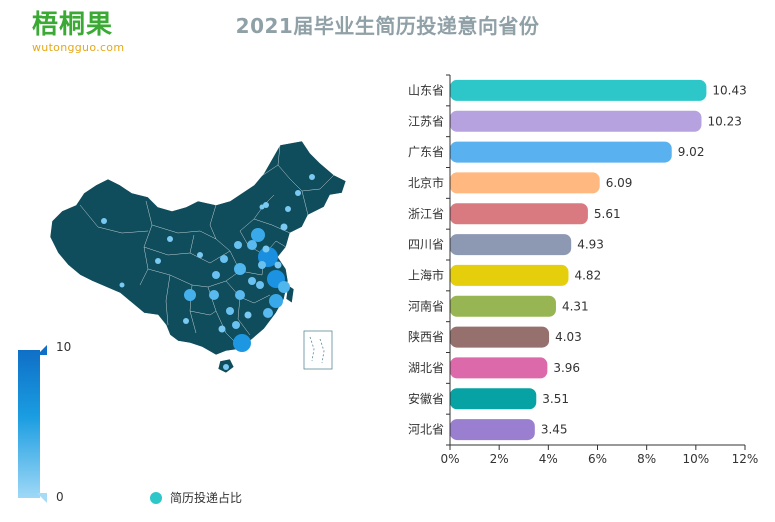  Describe the element at coordinates (695, 458) in the screenshot. I see `x-tick-label: 10%` at that location.